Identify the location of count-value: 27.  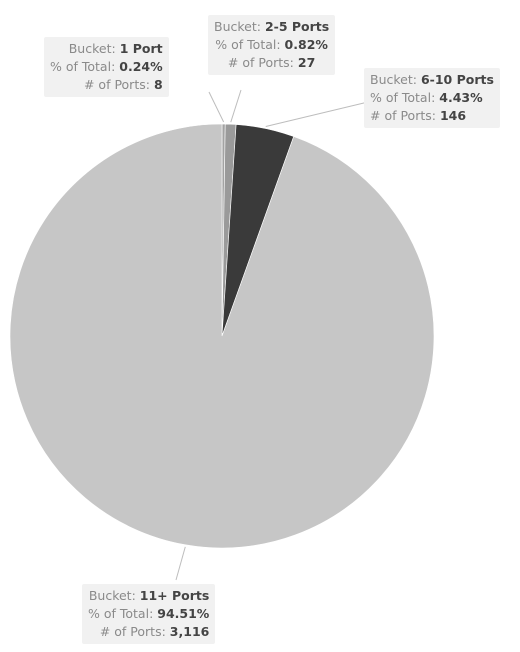
(306, 62).